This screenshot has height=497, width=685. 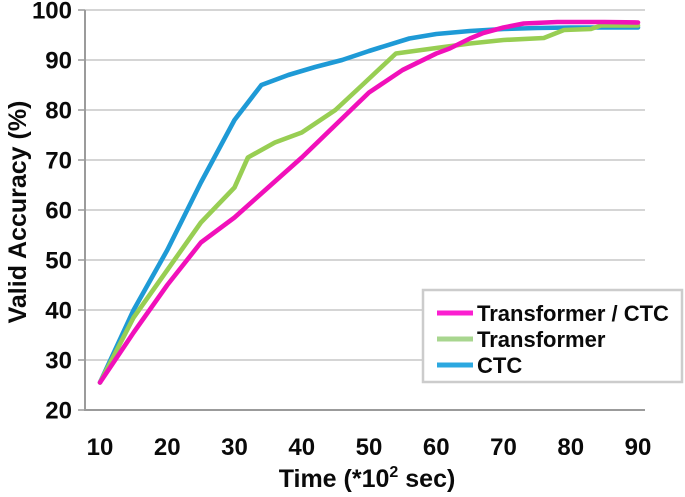 What do you see at coordinates (58, 61) in the screenshot?
I see `y-tick-label-90: 90` at bounding box center [58, 61].